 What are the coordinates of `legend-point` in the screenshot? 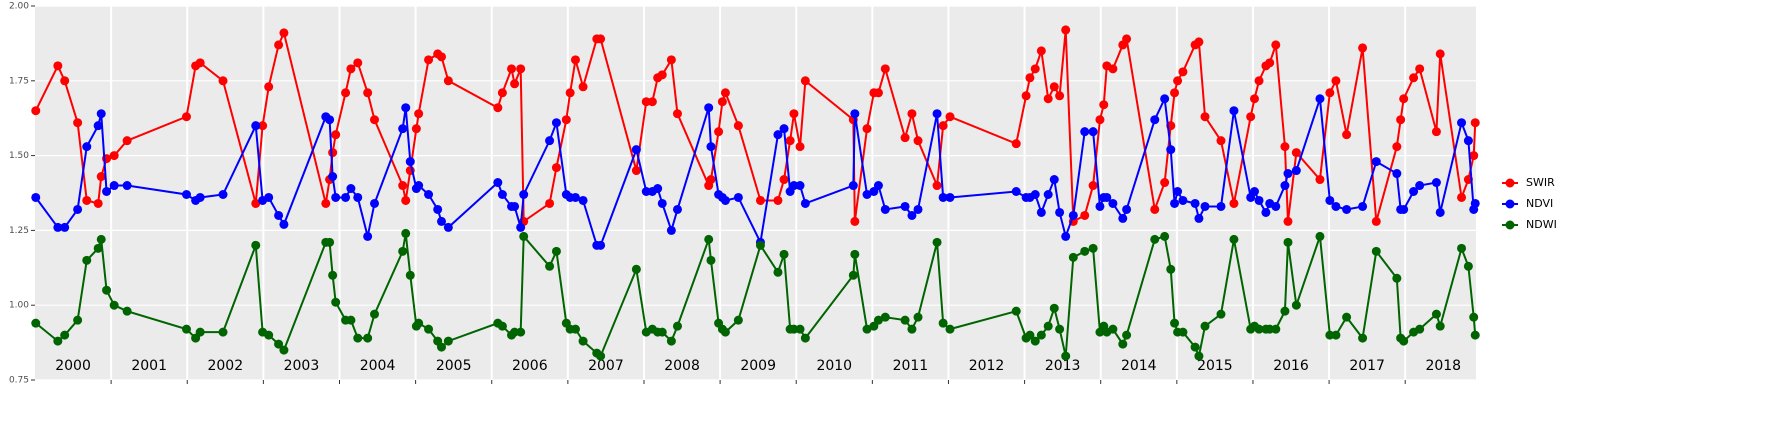 It's located at (1510, 183).